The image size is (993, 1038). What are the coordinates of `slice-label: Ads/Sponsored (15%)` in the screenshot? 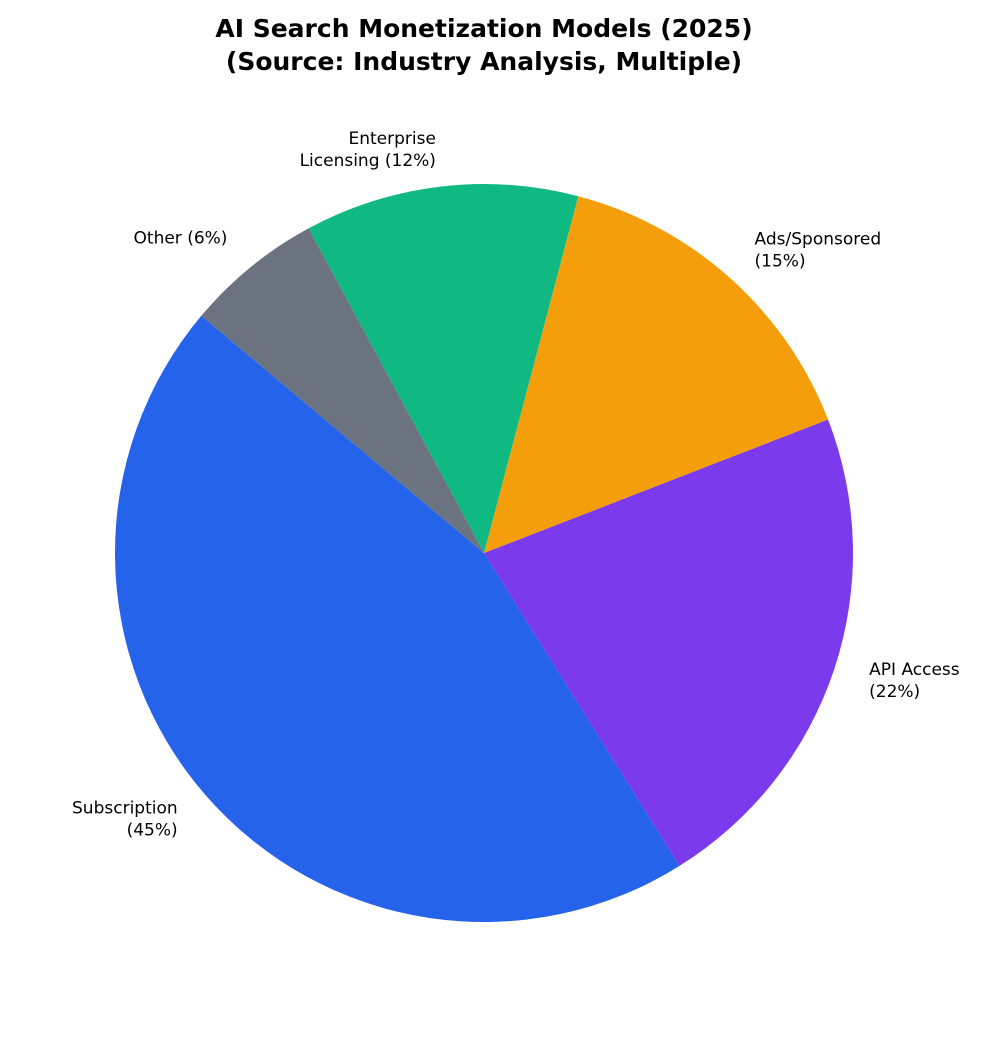 It's located at (818, 250).